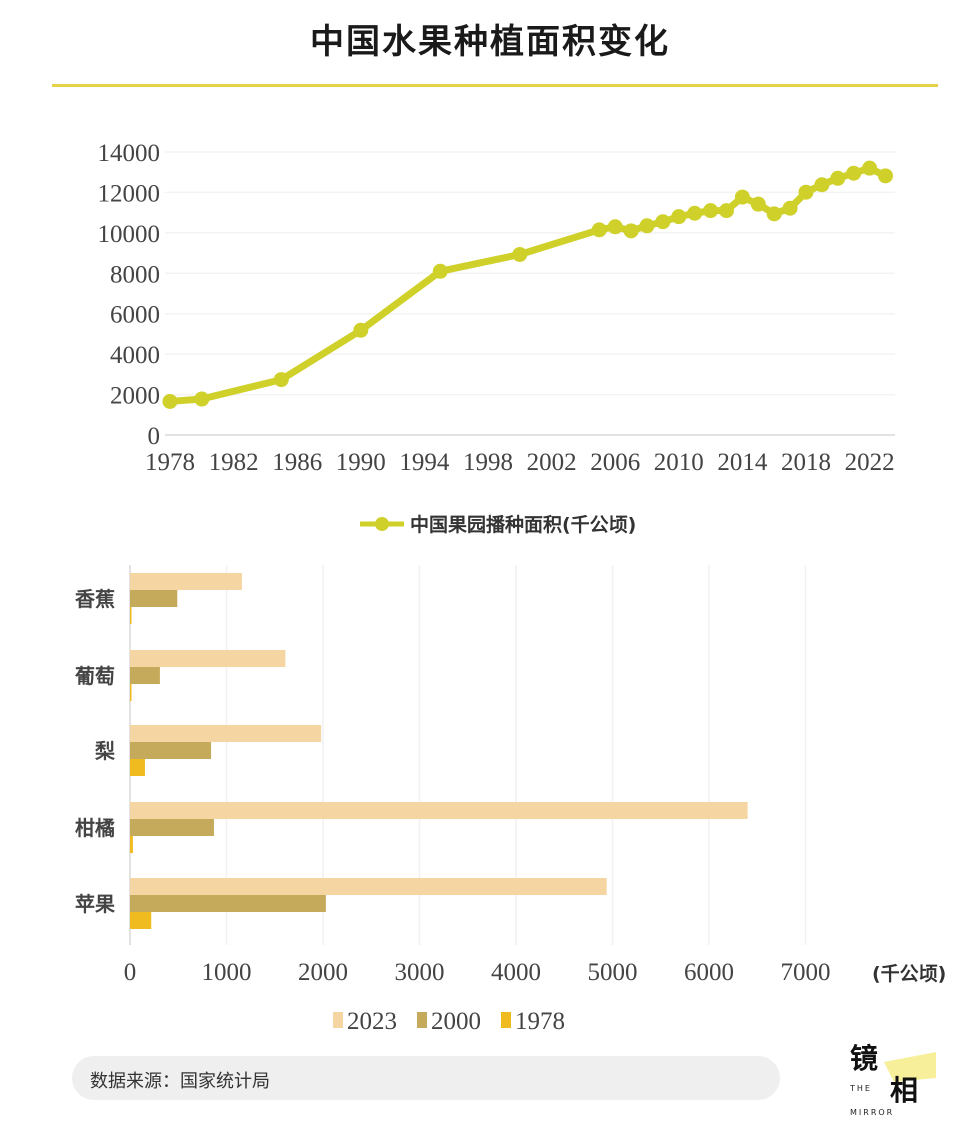 The height and width of the screenshot is (1124, 980). What do you see at coordinates (154, 436) in the screenshot?
I see `y-tick-label: 0` at bounding box center [154, 436].